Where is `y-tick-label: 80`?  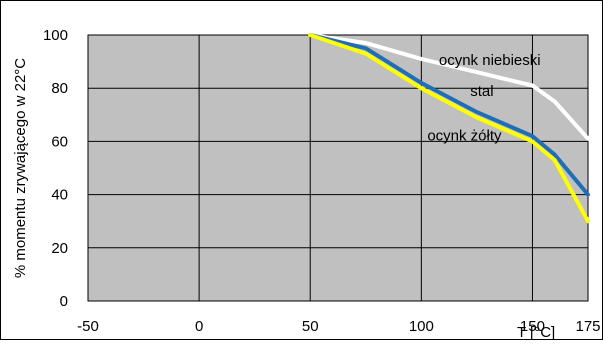
y-tick-label: 80 is located at coordinates (59, 88).